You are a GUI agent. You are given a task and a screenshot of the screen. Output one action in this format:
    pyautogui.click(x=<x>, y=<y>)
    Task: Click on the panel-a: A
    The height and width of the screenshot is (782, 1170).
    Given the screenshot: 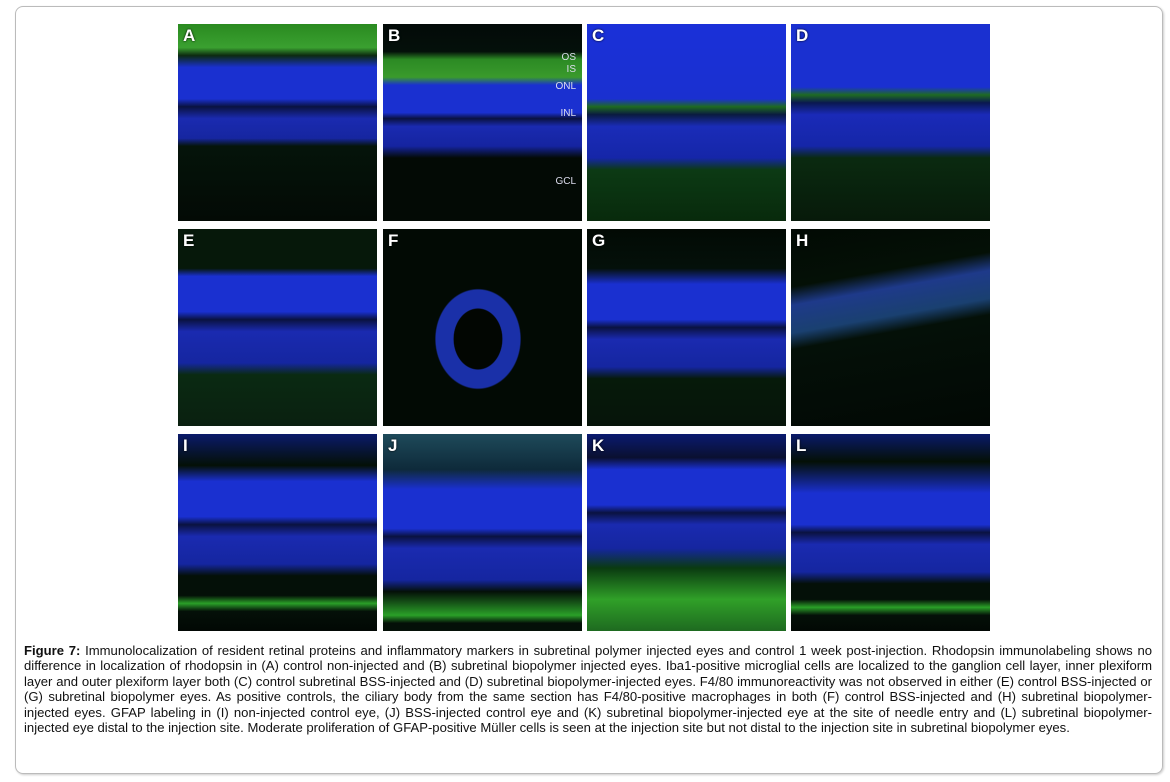 What is the action you would take?
    pyautogui.click(x=277, y=122)
    